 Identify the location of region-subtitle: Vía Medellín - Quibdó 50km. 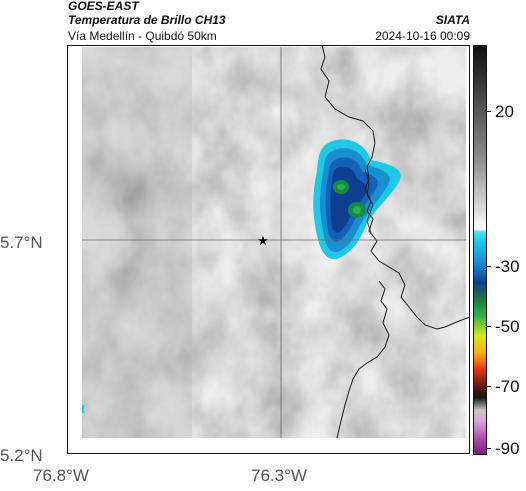
(142, 36).